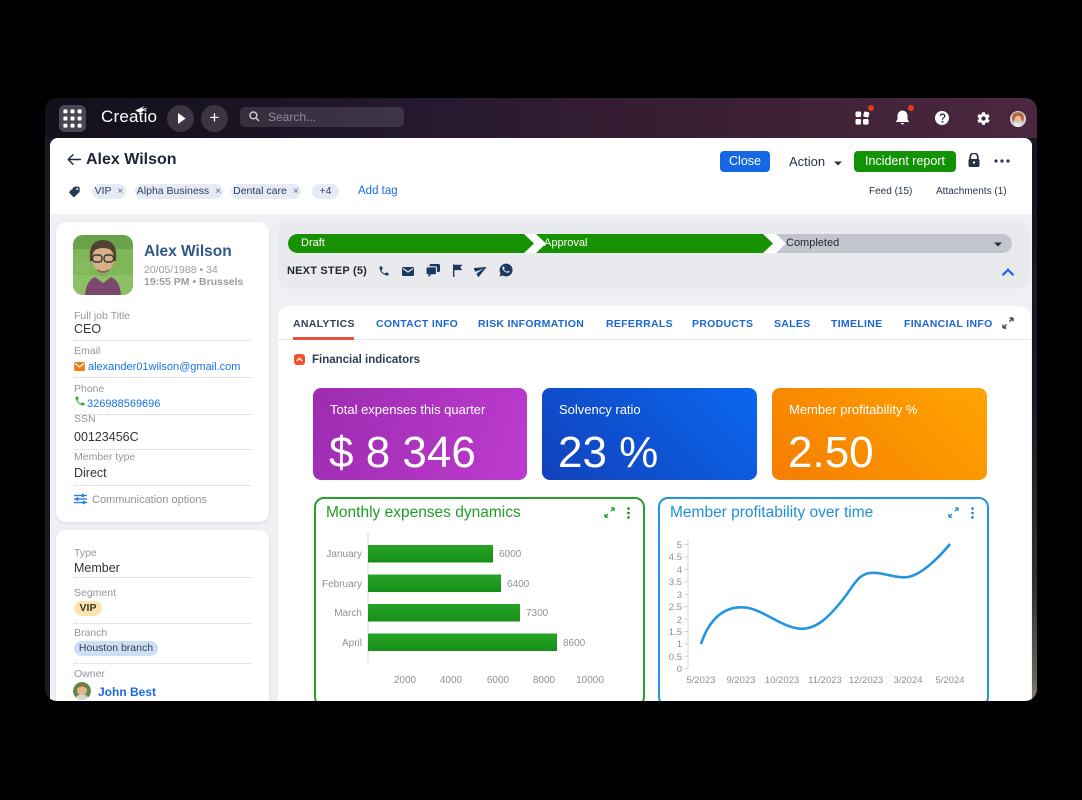  Describe the element at coordinates (574, 643) in the screenshot. I see `svg-text: 8600` at that location.